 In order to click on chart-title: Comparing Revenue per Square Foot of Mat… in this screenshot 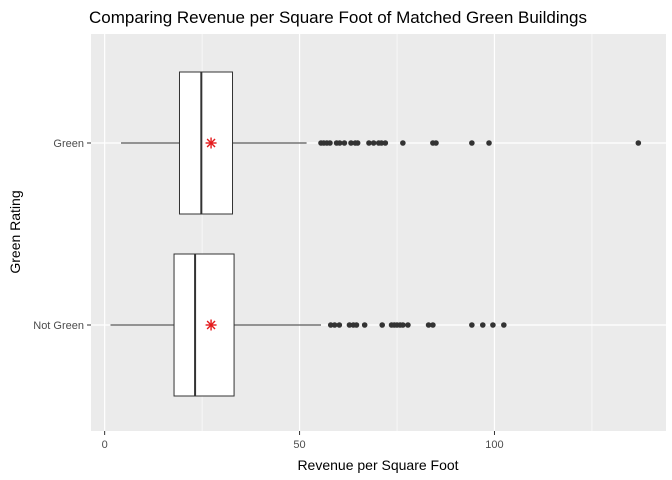, I will do `click(338, 17)`.